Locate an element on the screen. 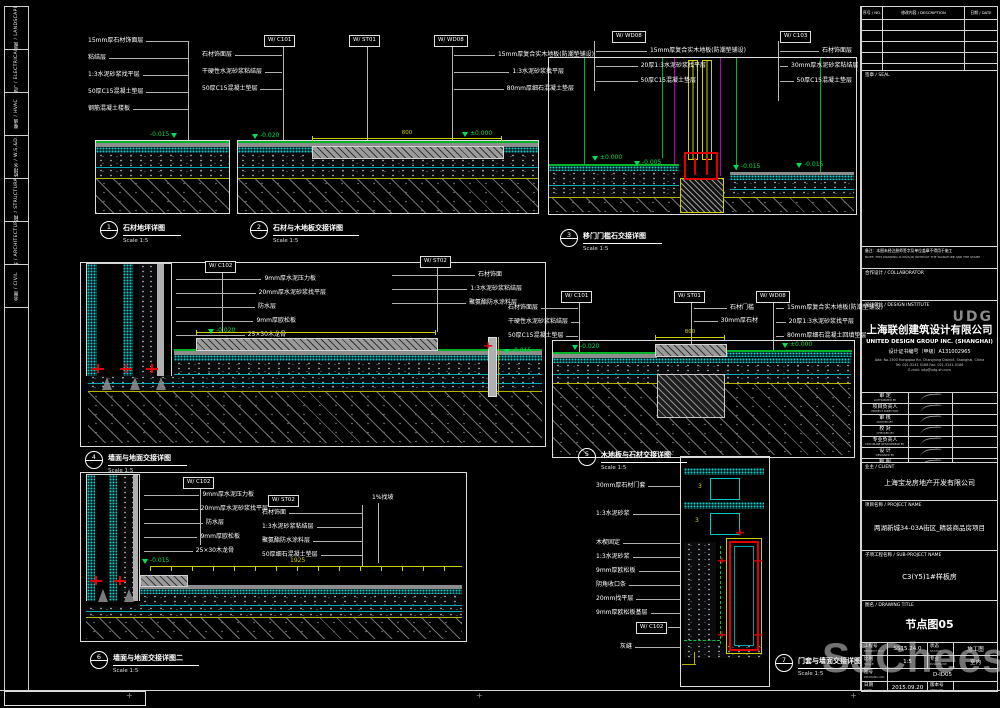 This screenshot has width=1000, height=708. label-en: STATUS is located at coordinates (936, 650).